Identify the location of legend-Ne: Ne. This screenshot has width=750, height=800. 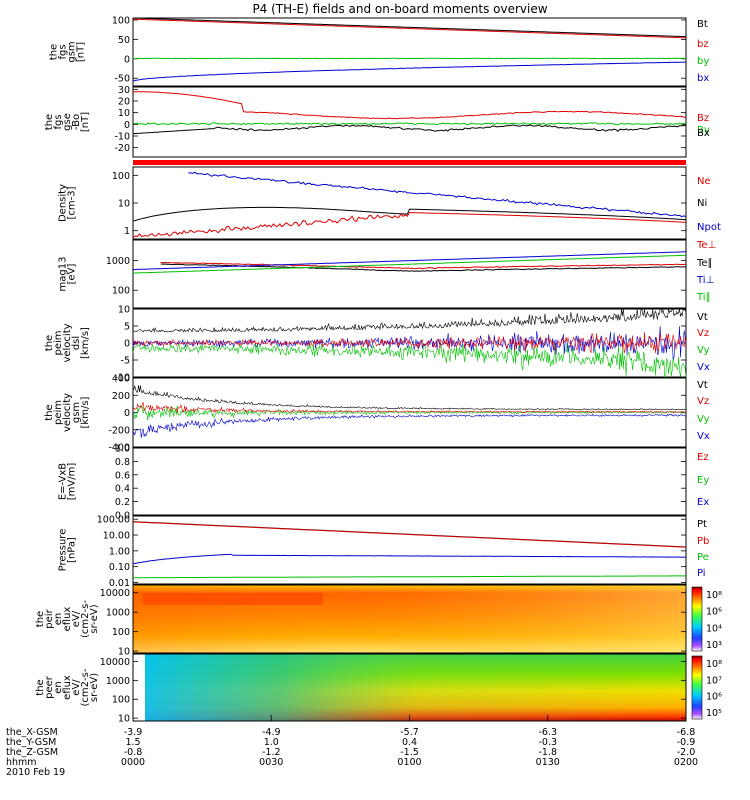
(704, 181).